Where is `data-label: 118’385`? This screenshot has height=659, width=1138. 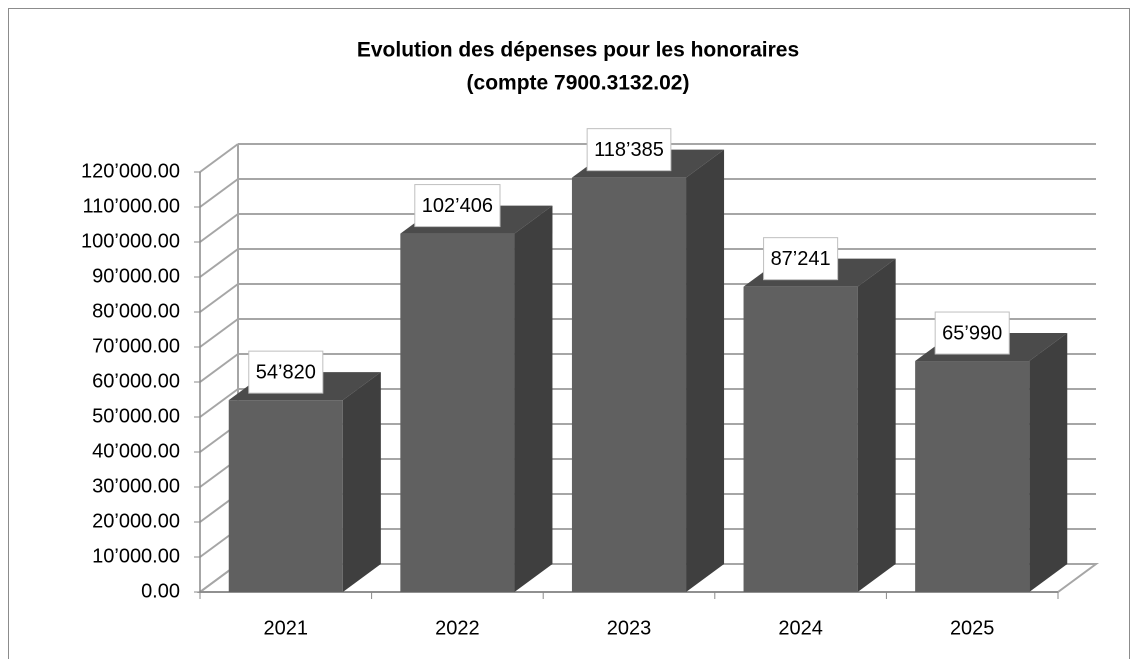 data-label: 118’385 is located at coordinates (629, 150).